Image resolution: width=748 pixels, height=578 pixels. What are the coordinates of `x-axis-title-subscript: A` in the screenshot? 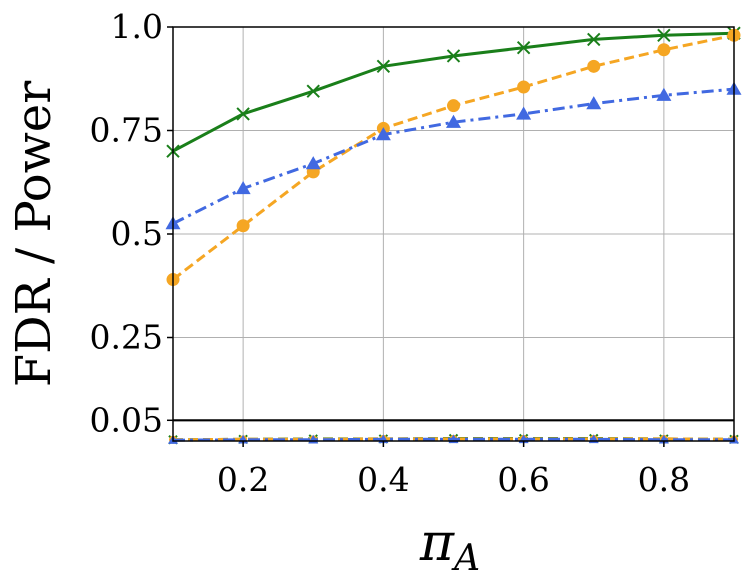 It's located at (465, 558).